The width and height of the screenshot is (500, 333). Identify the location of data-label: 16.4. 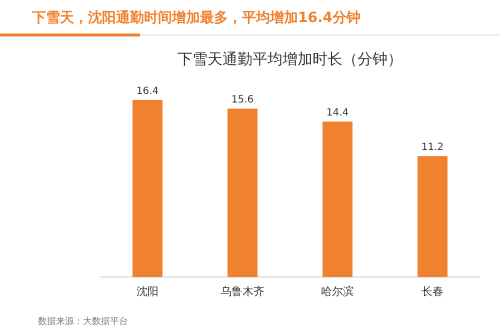
(147, 91).